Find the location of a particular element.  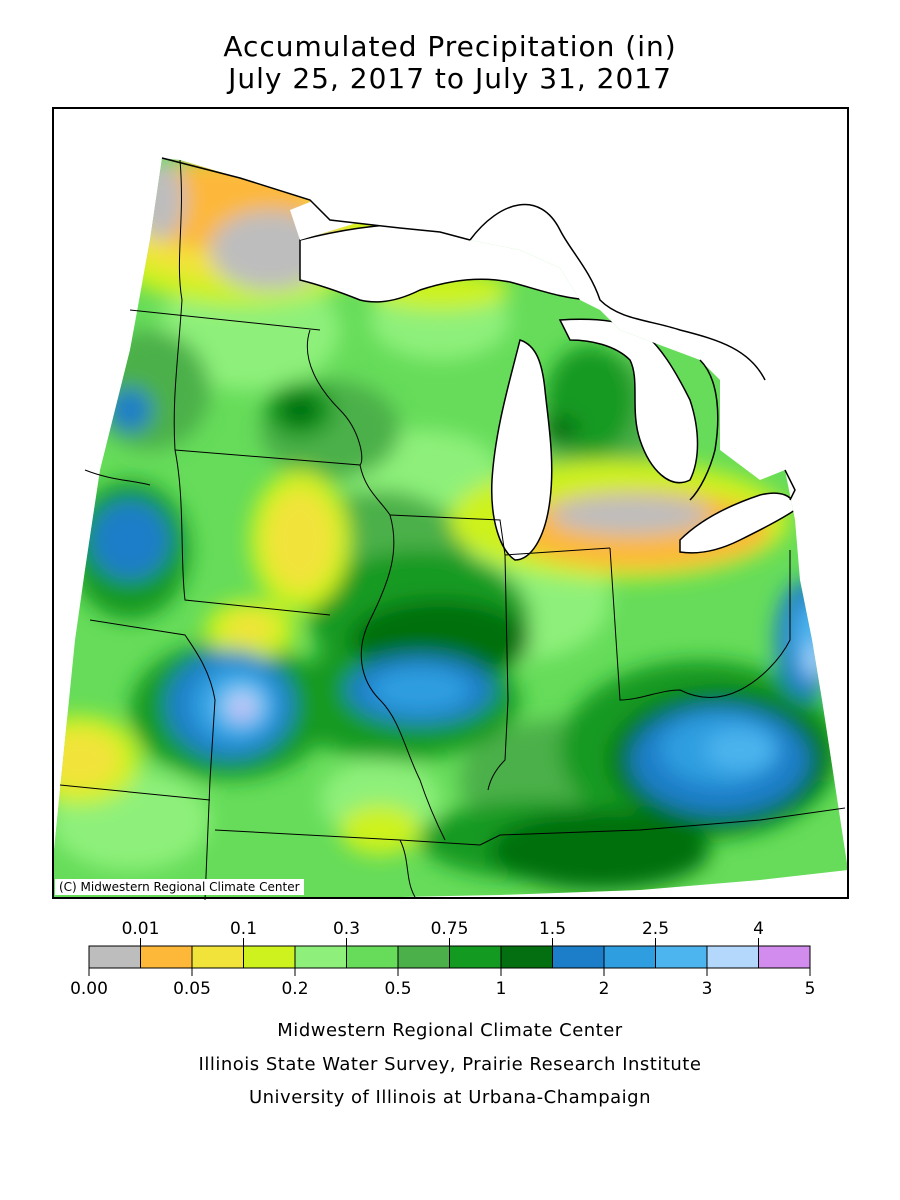

legend-bottom-label: 1 is located at coordinates (501, 989).